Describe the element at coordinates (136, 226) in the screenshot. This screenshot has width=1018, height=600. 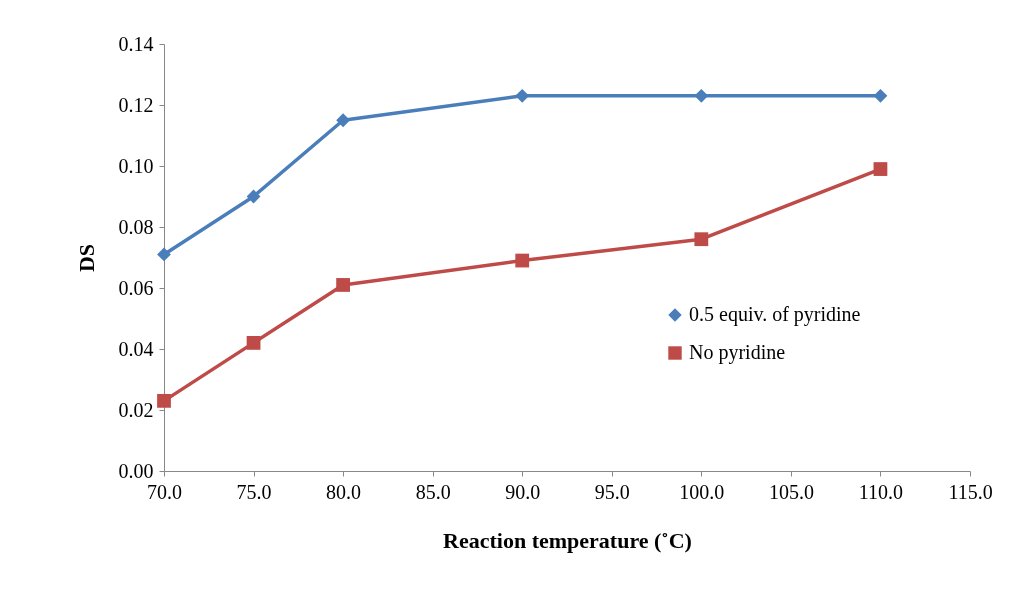
I see `y-tick-label: 0.08` at that location.